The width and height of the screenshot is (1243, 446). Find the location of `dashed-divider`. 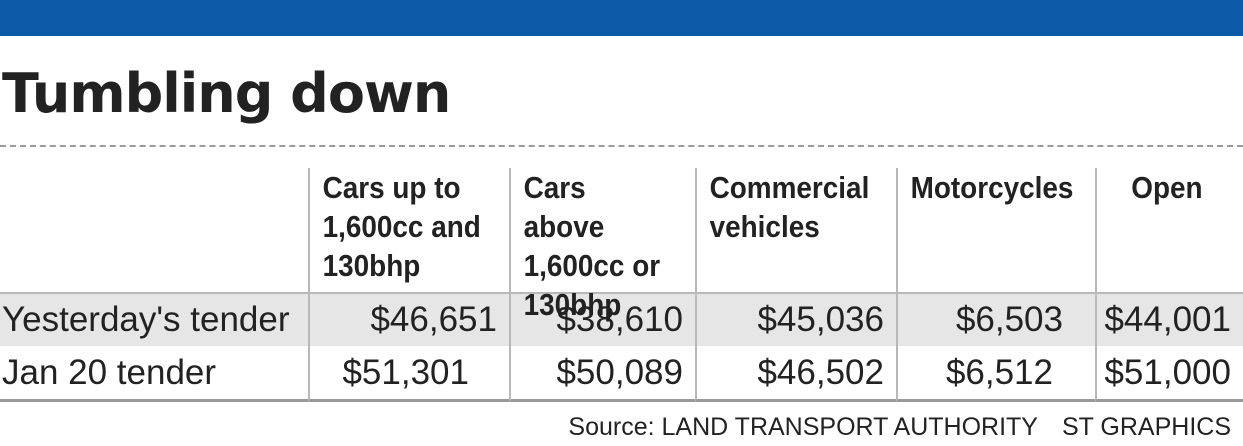

dashed-divider is located at coordinates (621, 146).